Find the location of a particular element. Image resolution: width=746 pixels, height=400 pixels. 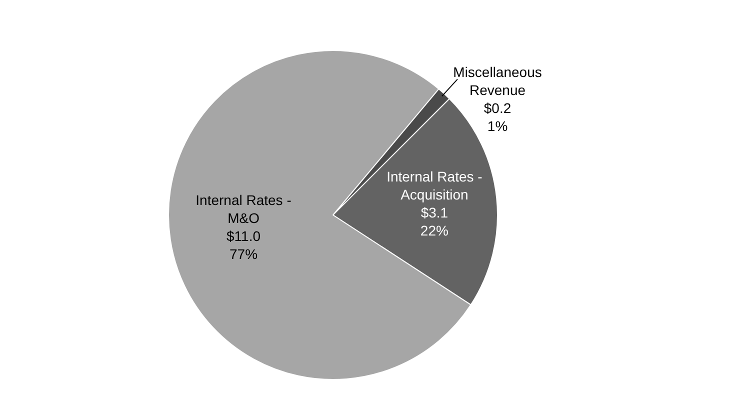

slice-label: Internal Rates - Acquisition is located at coordinates (434, 185).